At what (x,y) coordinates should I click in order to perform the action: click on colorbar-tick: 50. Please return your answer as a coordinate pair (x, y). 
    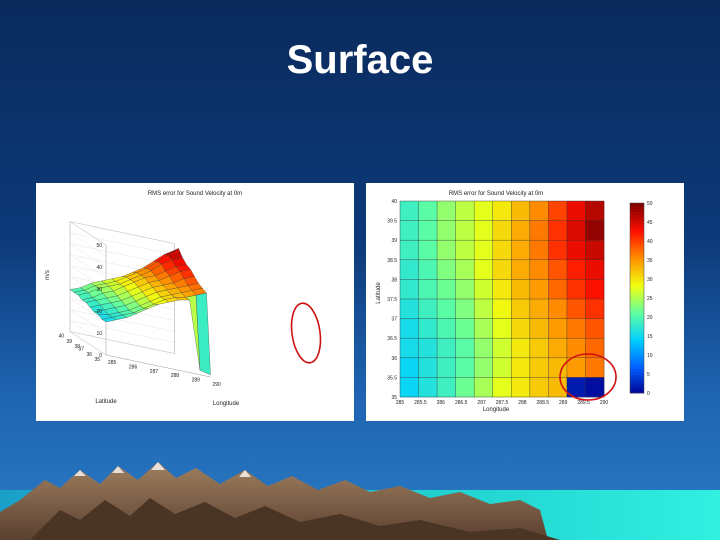
    Looking at the image, I should click on (650, 204).